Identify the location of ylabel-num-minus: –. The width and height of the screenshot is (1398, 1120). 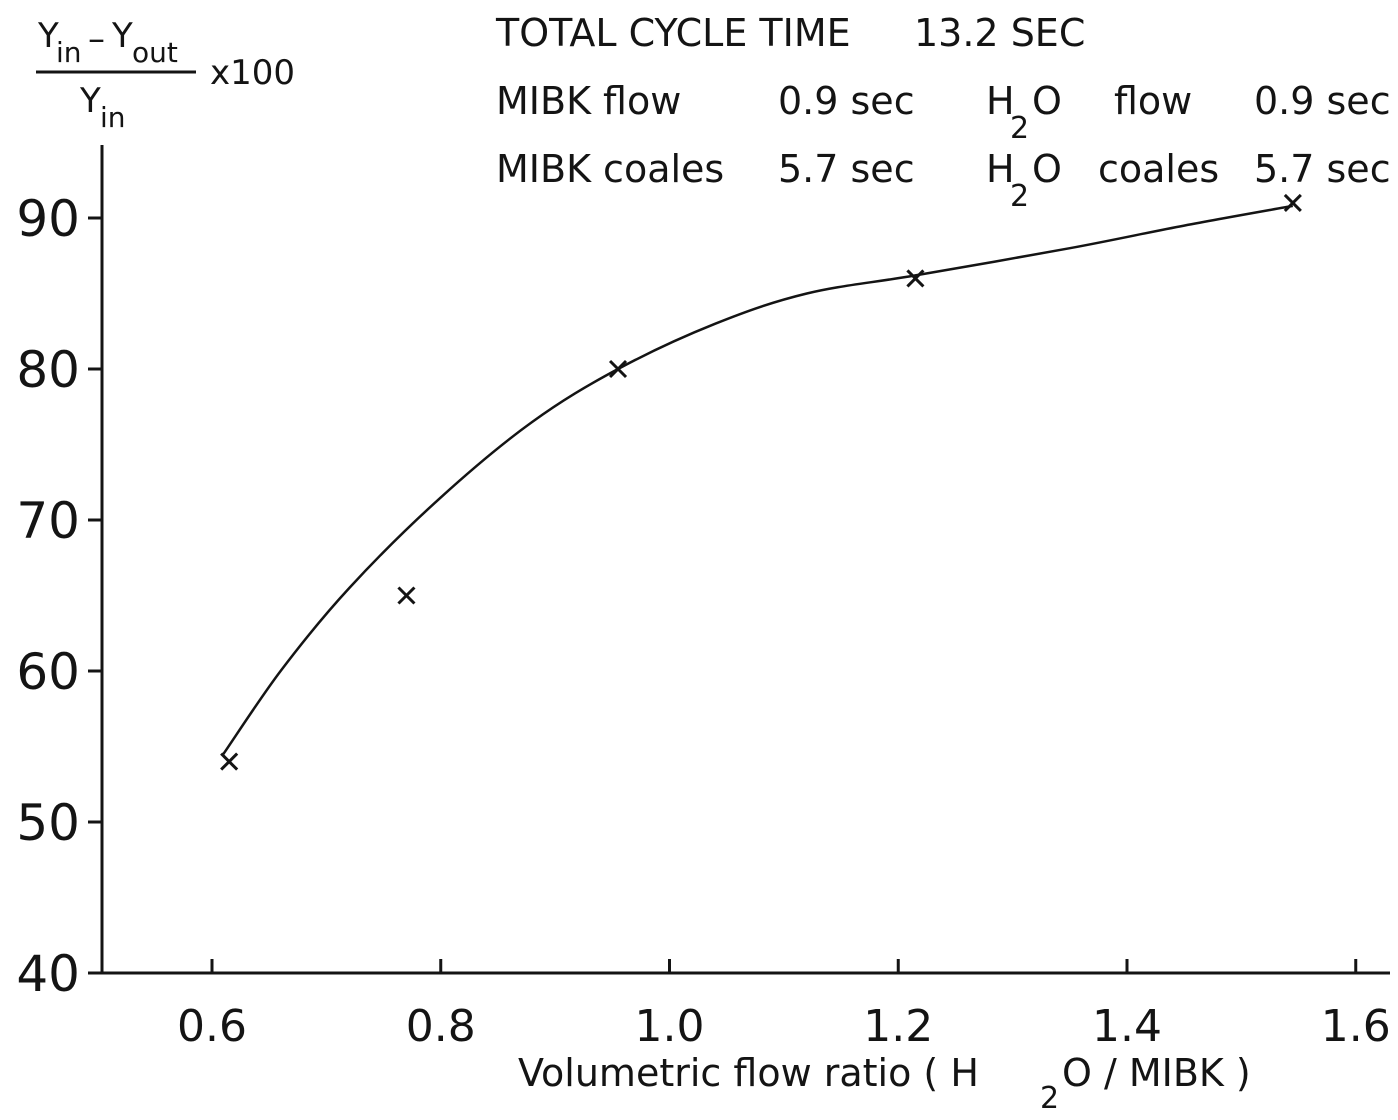
(96, 39).